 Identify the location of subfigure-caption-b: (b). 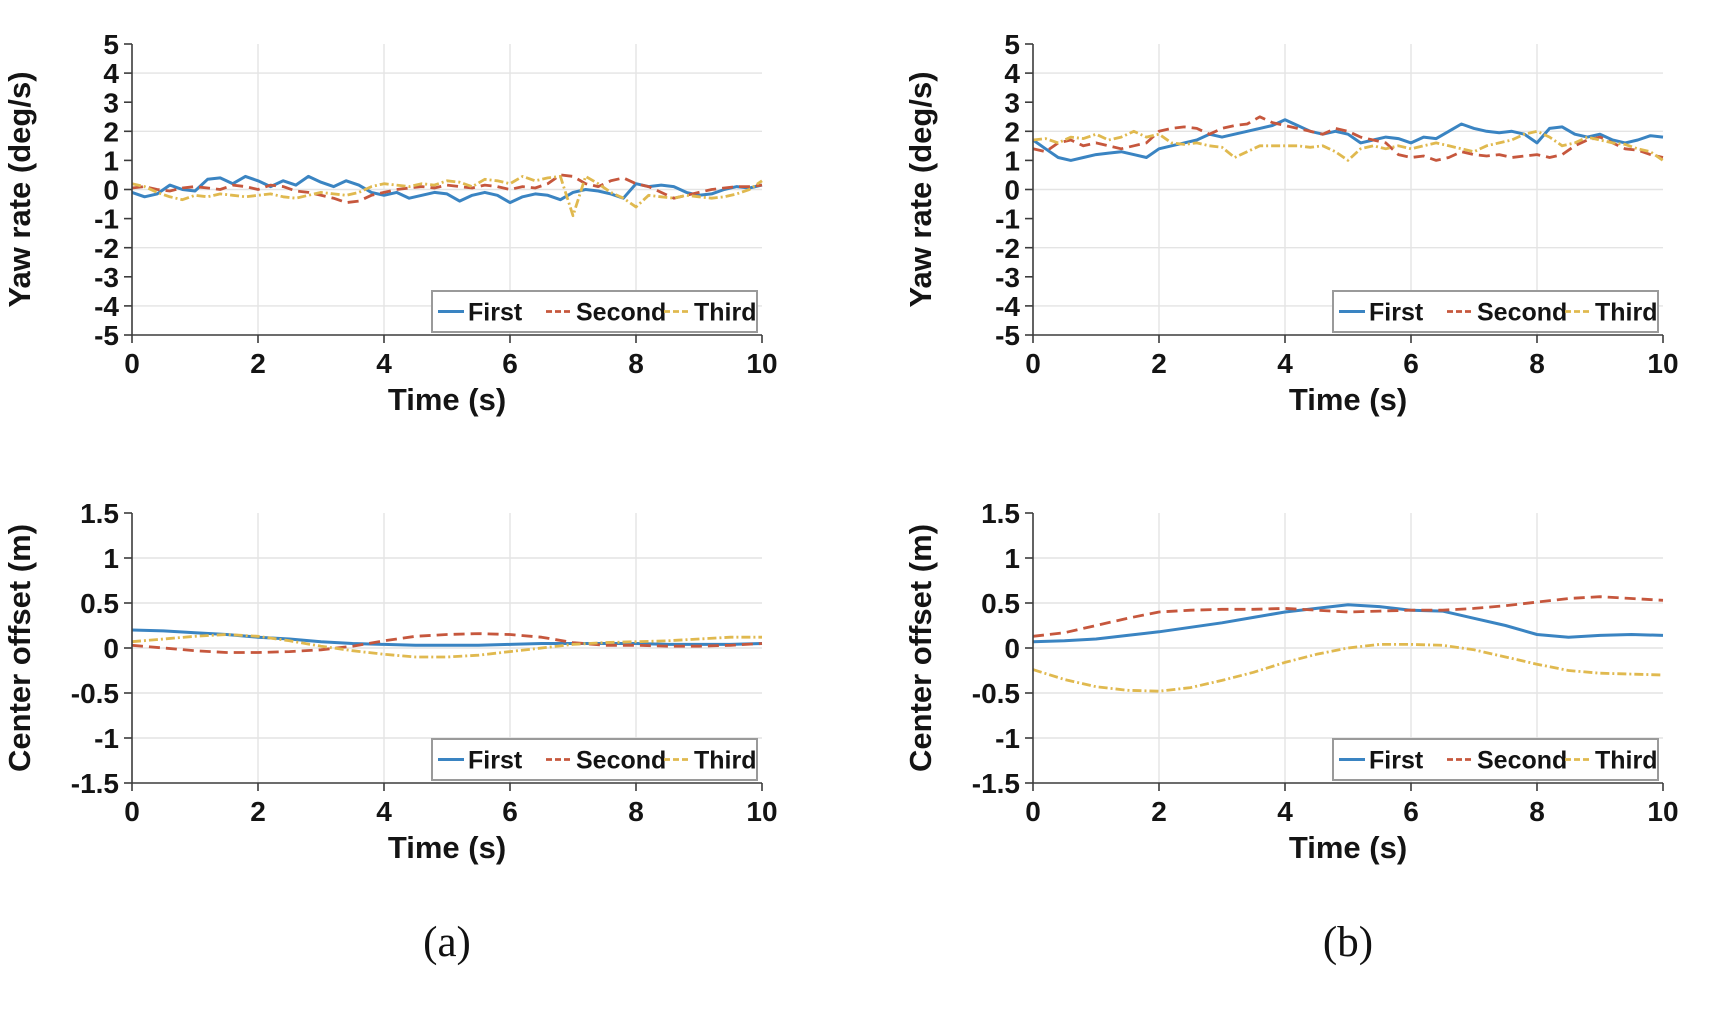
(1348, 942).